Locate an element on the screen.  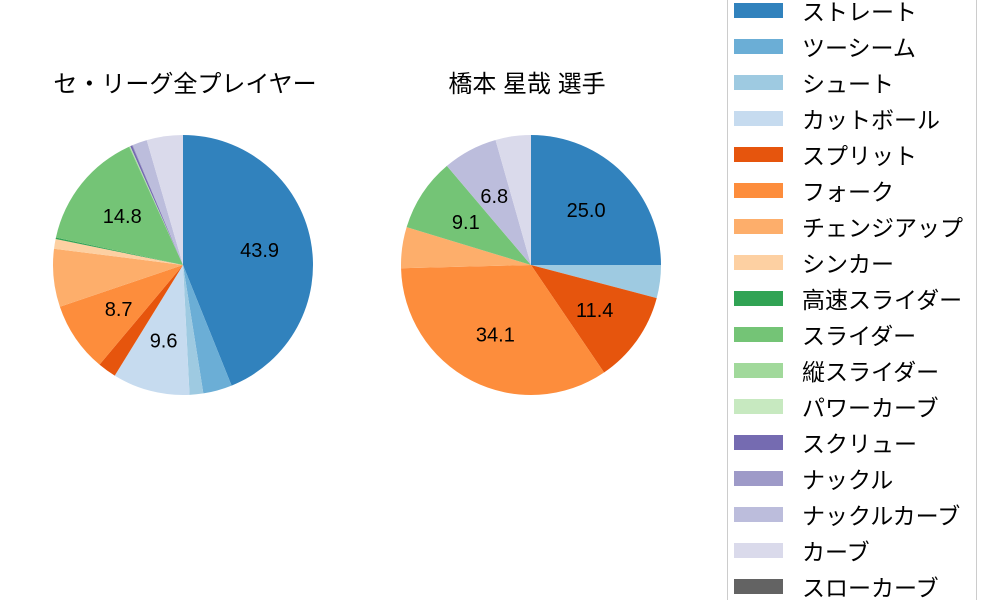
legend-item: フォーク is located at coordinates (814, 190).